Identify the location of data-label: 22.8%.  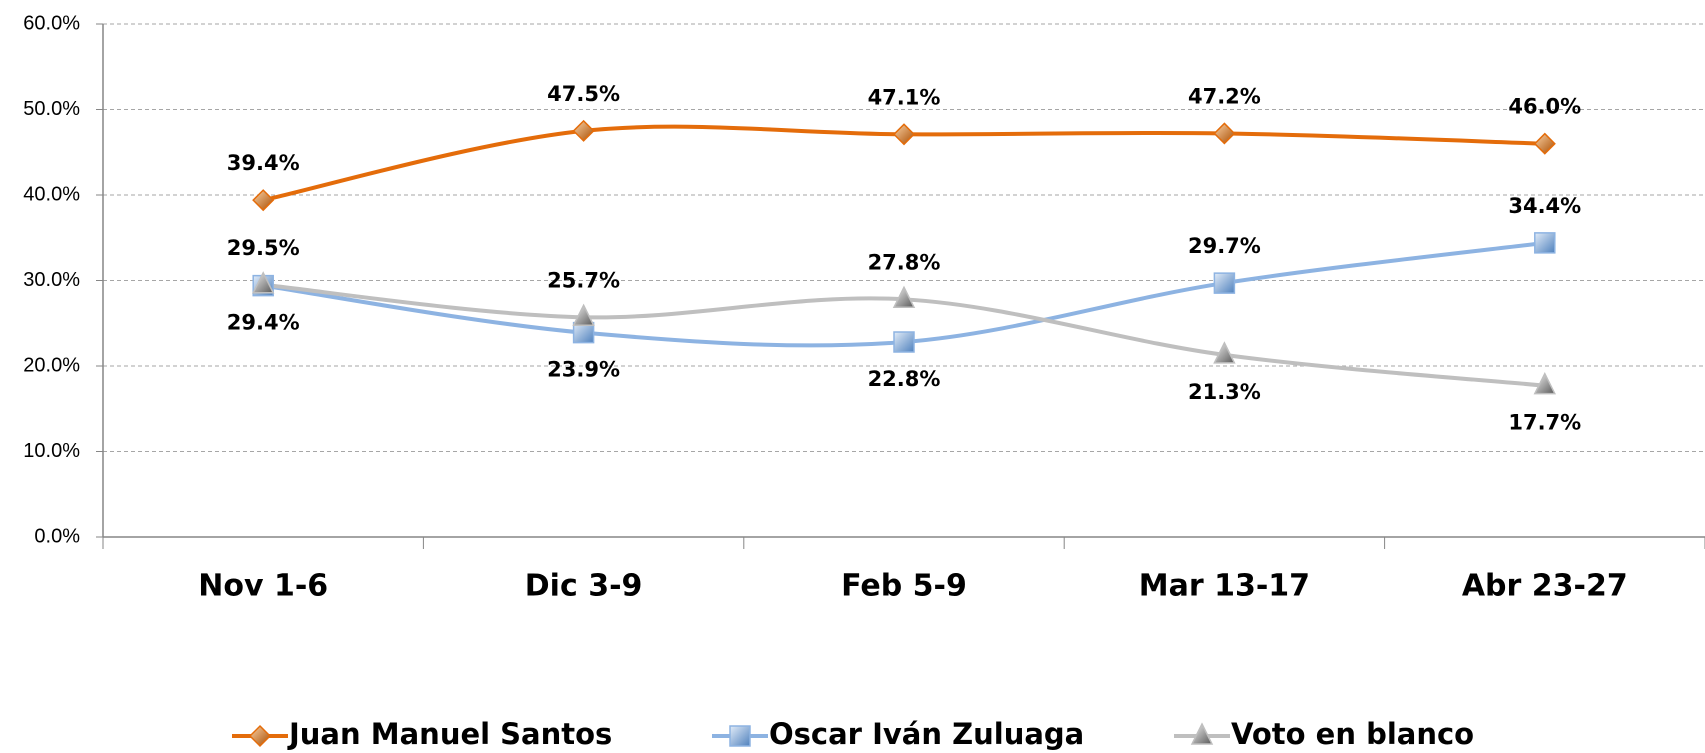
(904, 379).